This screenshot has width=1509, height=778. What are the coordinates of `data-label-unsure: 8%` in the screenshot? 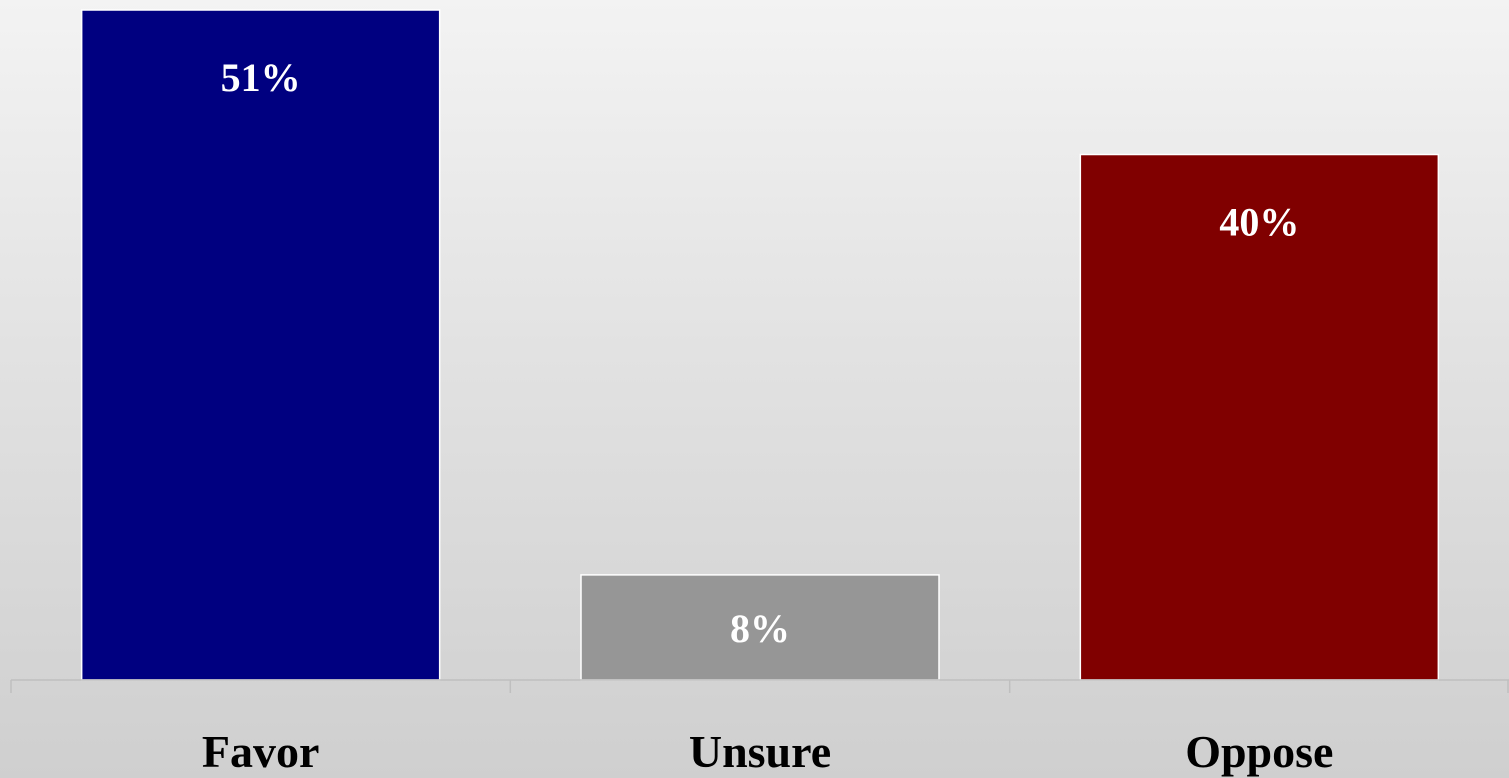 It's located at (760, 628).